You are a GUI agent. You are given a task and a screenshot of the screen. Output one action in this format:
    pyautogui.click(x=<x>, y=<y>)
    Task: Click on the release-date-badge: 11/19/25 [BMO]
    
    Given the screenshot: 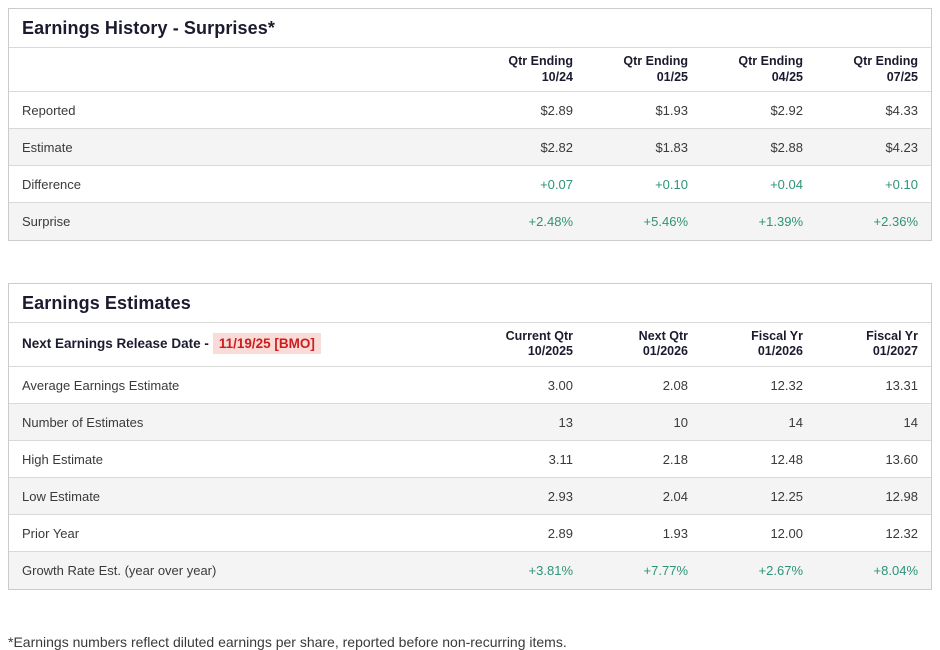 What is the action you would take?
    pyautogui.click(x=266, y=343)
    